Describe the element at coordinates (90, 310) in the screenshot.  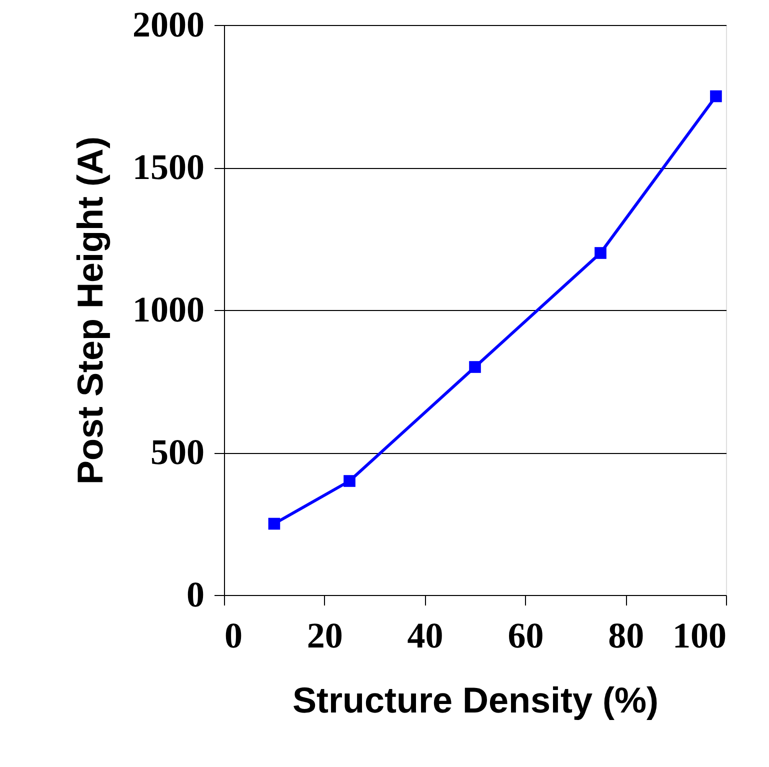
I see `y-axis-title: Post Step Height (A)` at that location.